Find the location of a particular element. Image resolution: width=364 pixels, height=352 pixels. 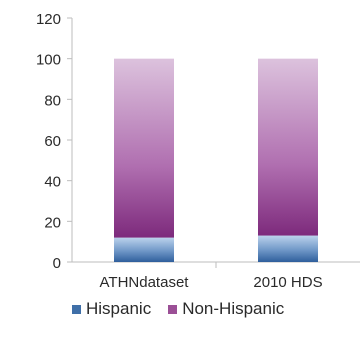

legend-item-non-hispanic: Non-Hispanic is located at coordinates (226, 309).